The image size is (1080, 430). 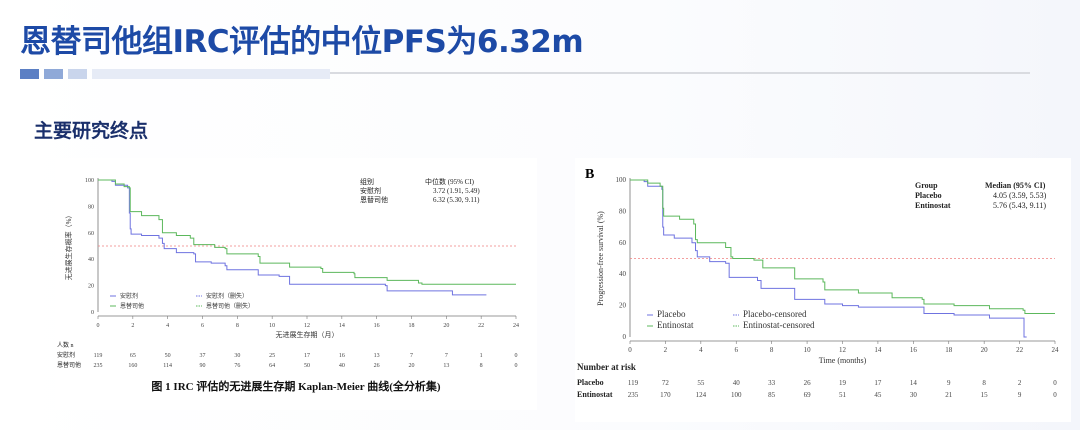 What do you see at coordinates (914, 383) in the screenshot?
I see `risk-count: 14` at bounding box center [914, 383].